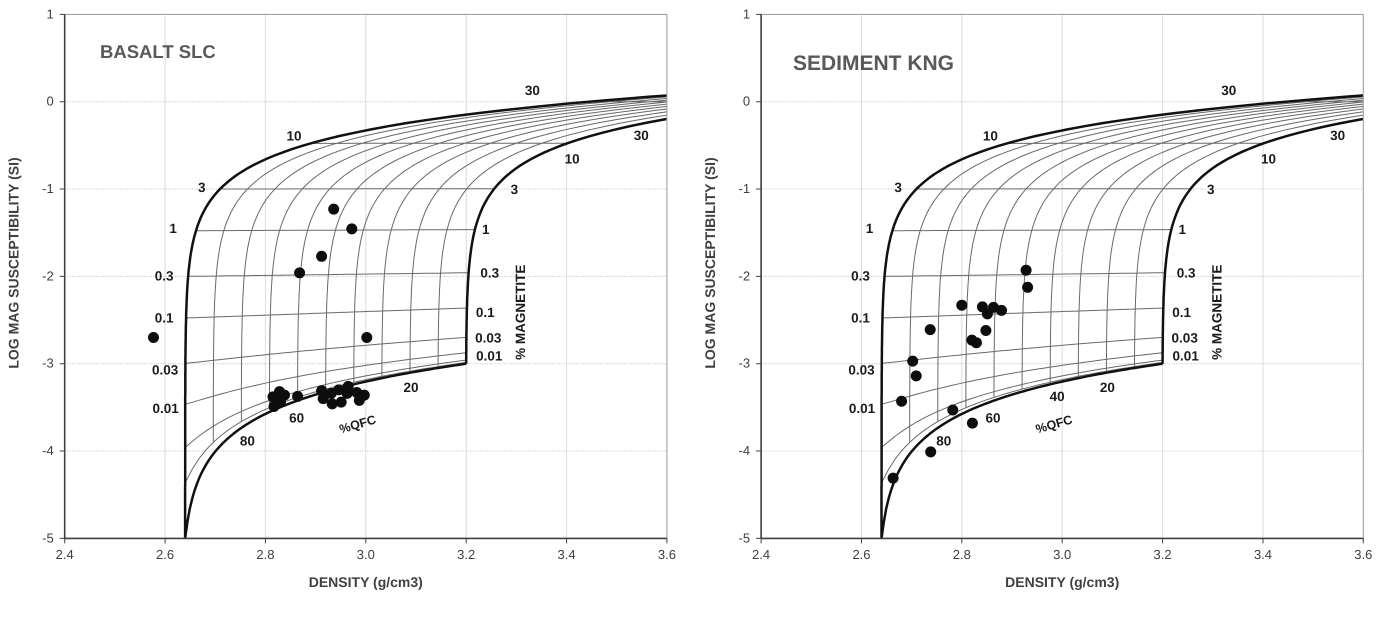 The image size is (1389, 619). What do you see at coordinates (873, 63) in the screenshot?
I see `svg-text: SEDIMENT KNG` at bounding box center [873, 63].